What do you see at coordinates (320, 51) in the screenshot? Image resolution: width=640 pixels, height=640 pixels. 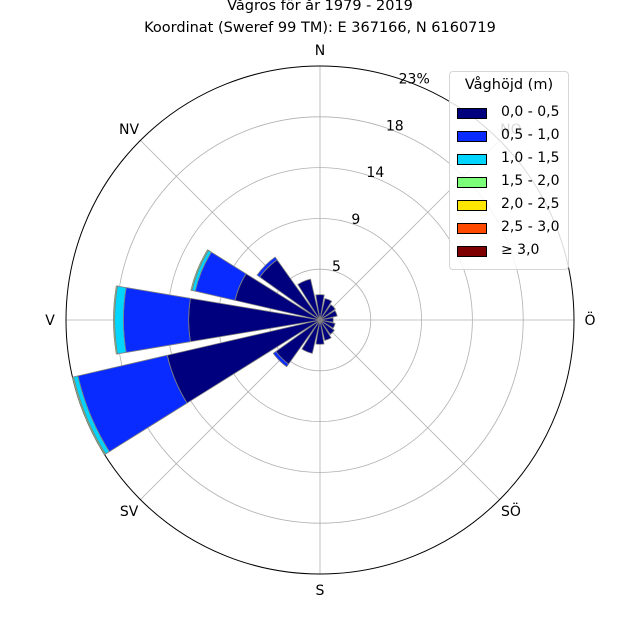 I see `direction-label: N` at bounding box center [320, 51].